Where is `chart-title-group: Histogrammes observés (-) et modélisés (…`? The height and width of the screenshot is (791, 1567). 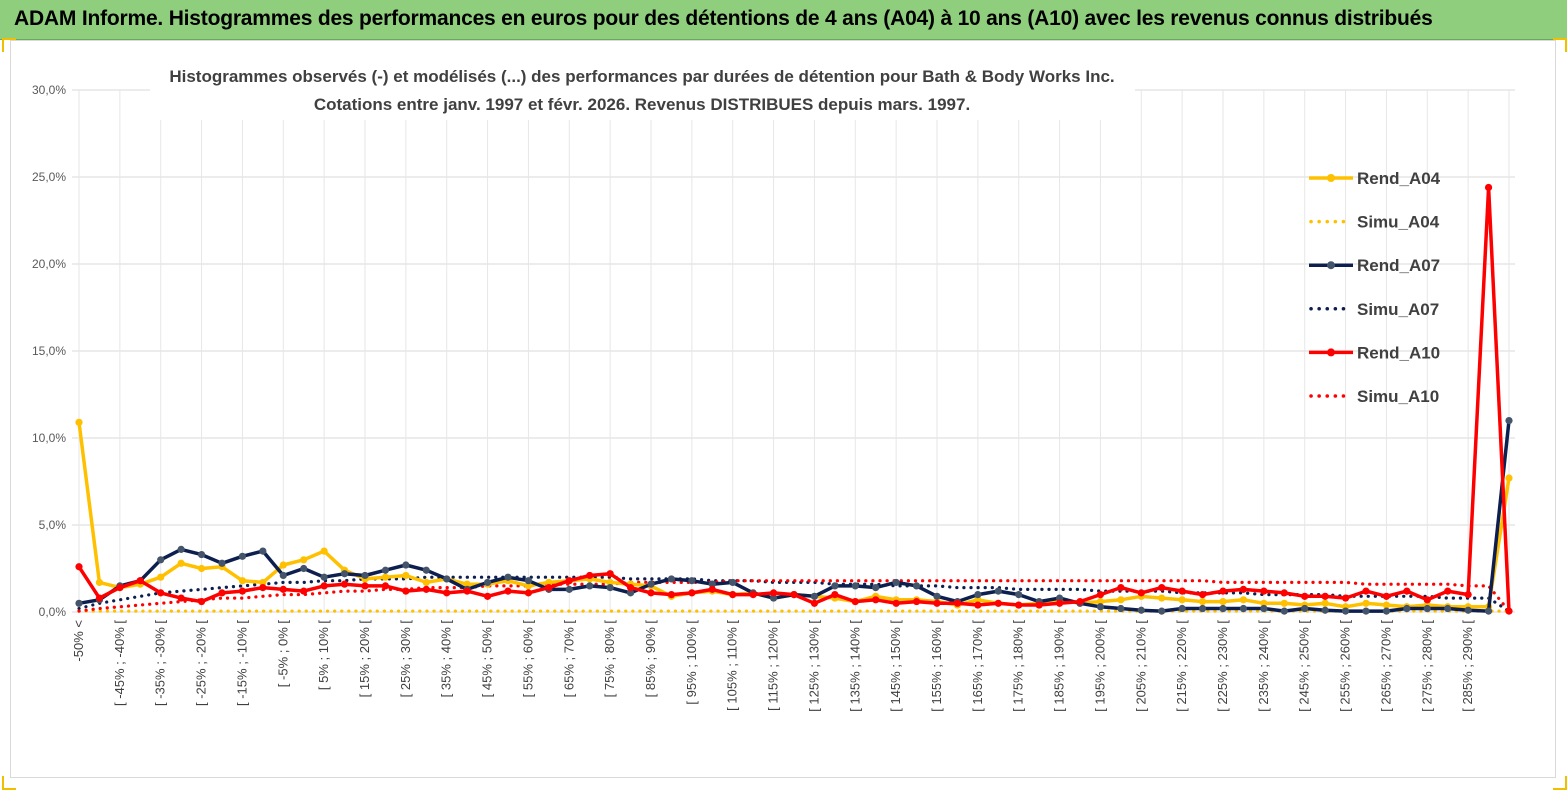
chart-title-group: Histogrammes observés (-) et modélisés (… is located at coordinates (642, 90).